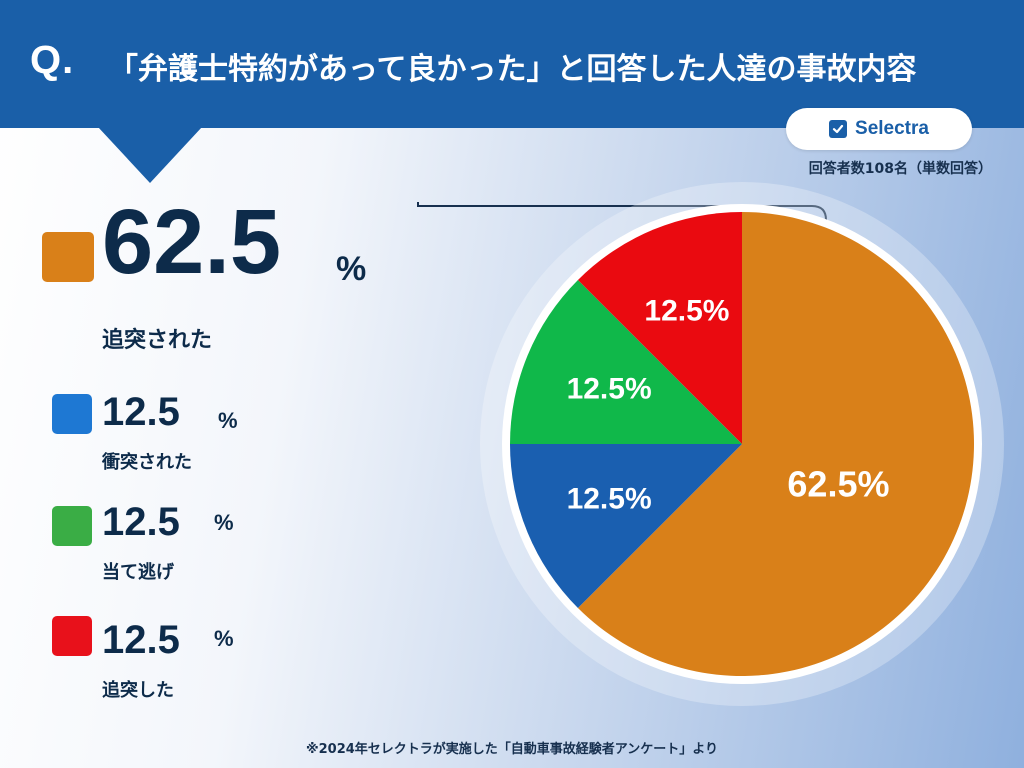 The image size is (1024, 768). What do you see at coordinates (900, 169) in the screenshot?
I see `respondents-note: 回答者数108名（単数回答）` at bounding box center [900, 169].